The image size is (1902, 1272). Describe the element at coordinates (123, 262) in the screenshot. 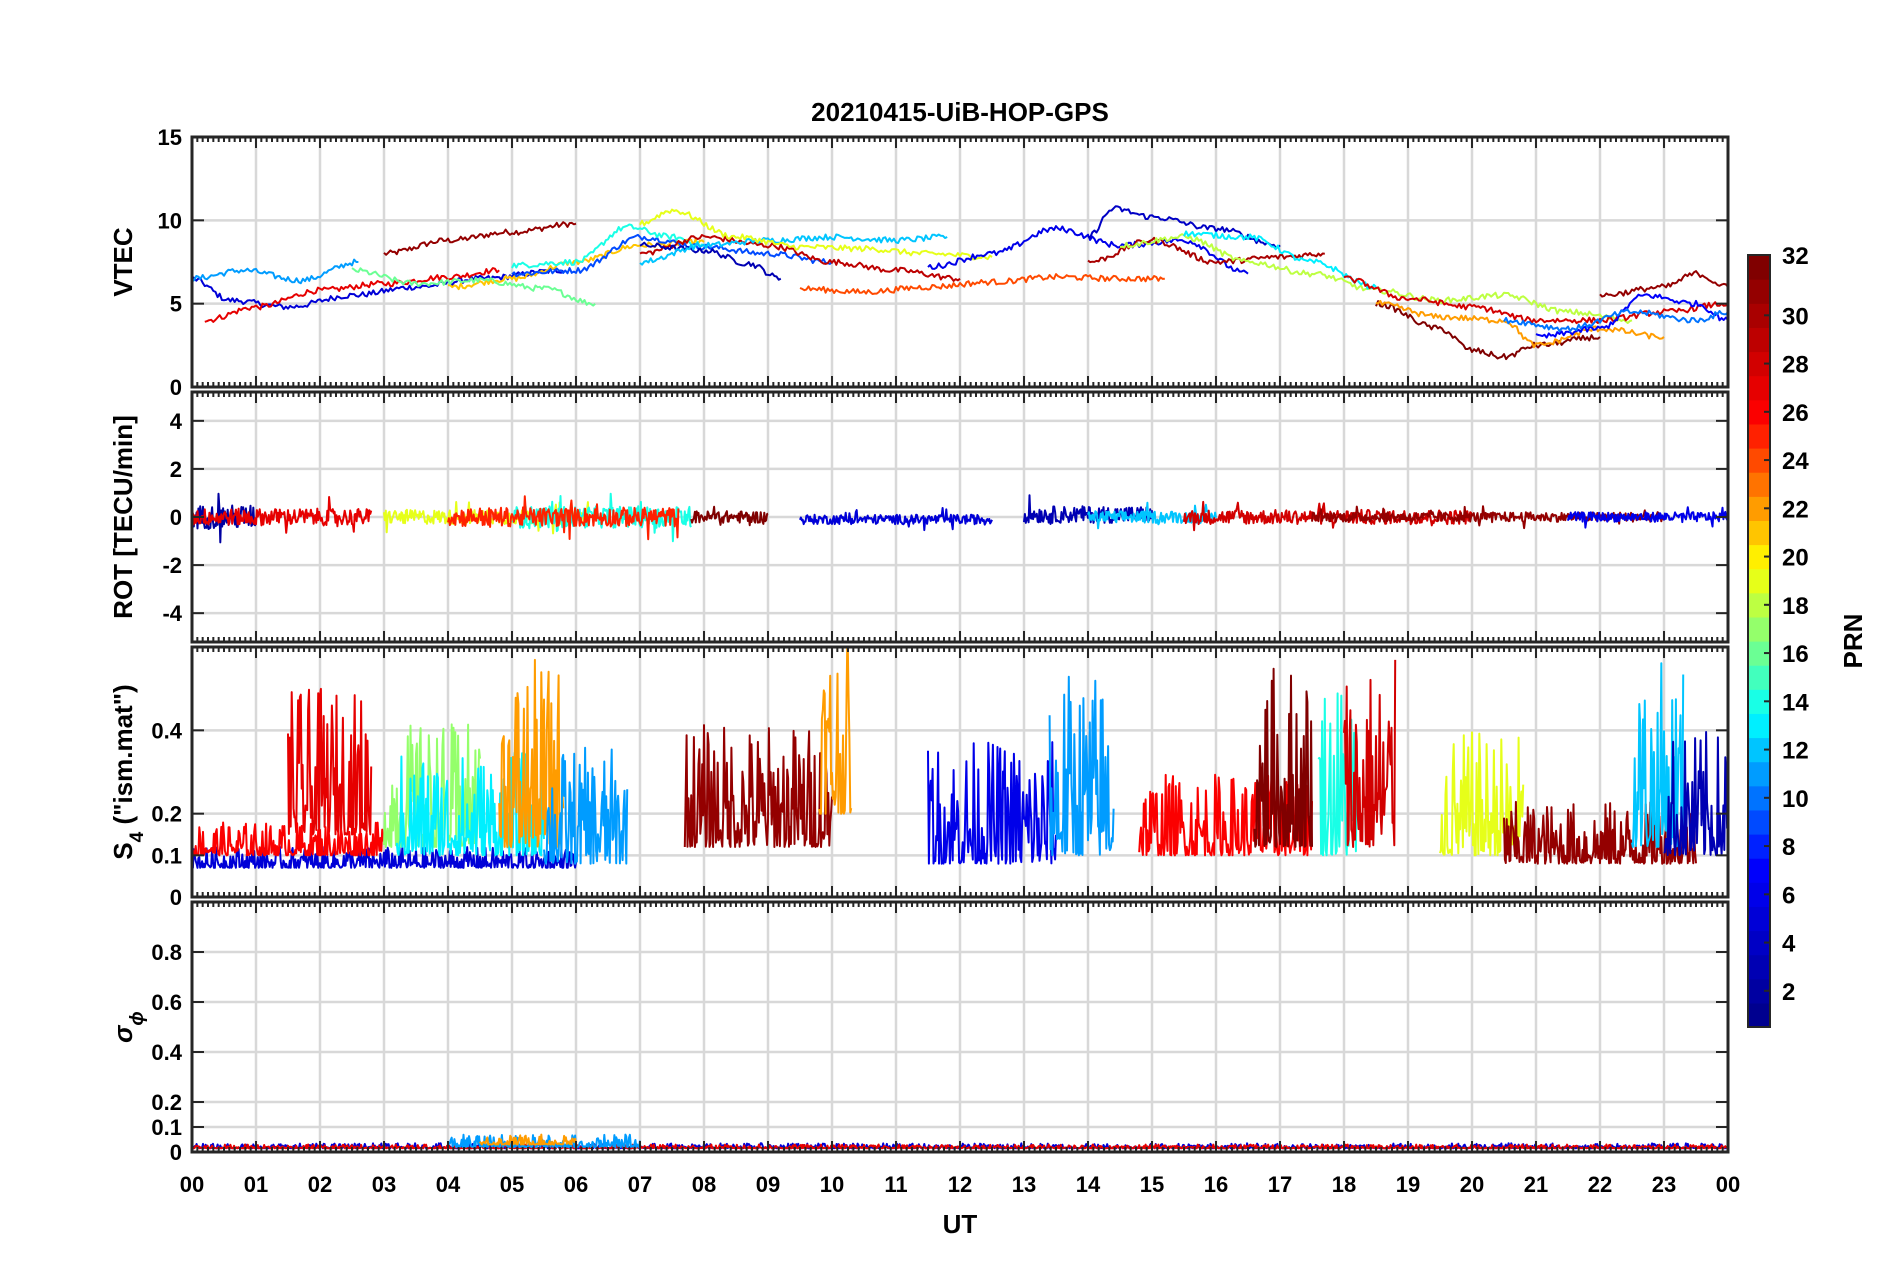

I see `y-axis-label-vtec: VTEC` at that location.